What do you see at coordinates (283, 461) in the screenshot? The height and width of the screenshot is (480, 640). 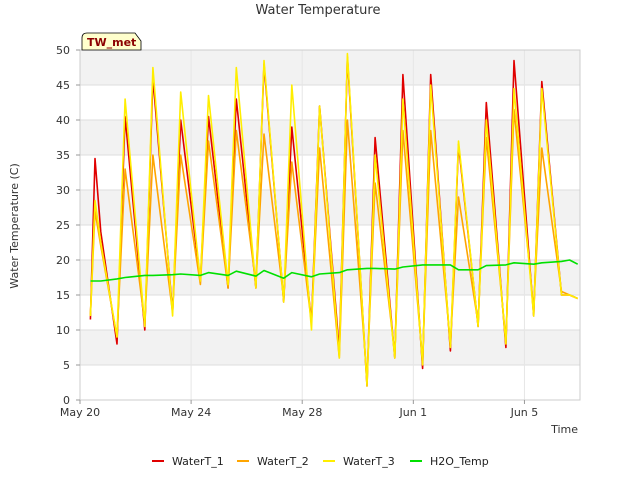 I see `legend-label: WaterT_2` at bounding box center [283, 461].